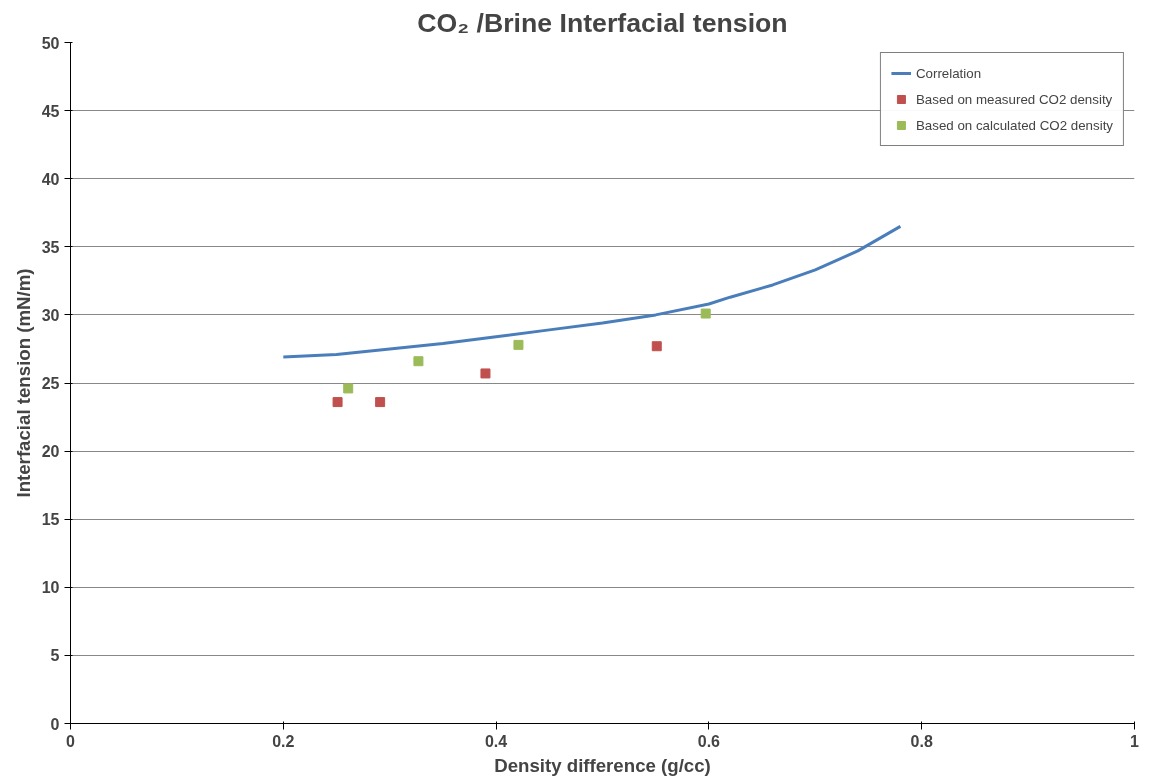 The image size is (1154, 778). Describe the element at coordinates (709, 741) in the screenshot. I see `x-tick-label: 0.6` at that location.